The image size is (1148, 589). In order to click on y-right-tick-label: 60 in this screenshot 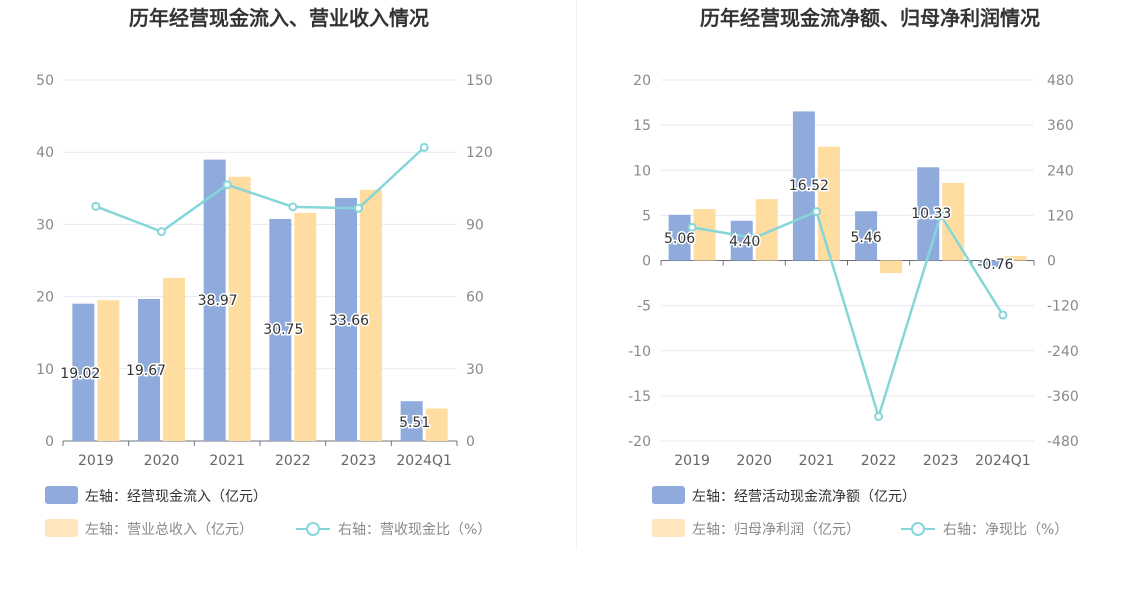, I will do `click(475, 298)`.